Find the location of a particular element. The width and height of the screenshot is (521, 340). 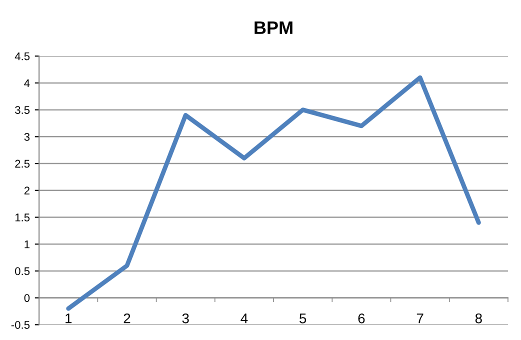

y-tick-label: -0.5 is located at coordinates (20, 324).